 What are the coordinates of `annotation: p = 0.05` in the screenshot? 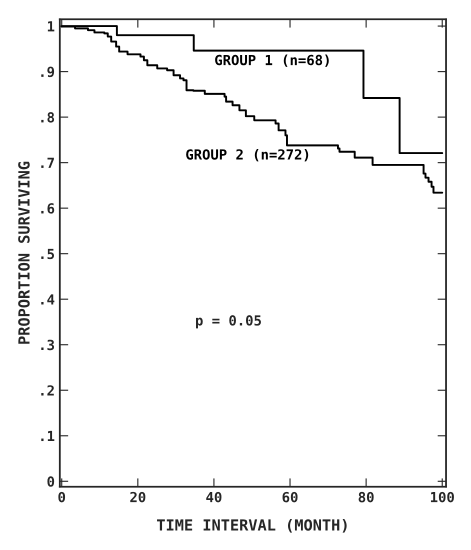 It's located at (228, 321).